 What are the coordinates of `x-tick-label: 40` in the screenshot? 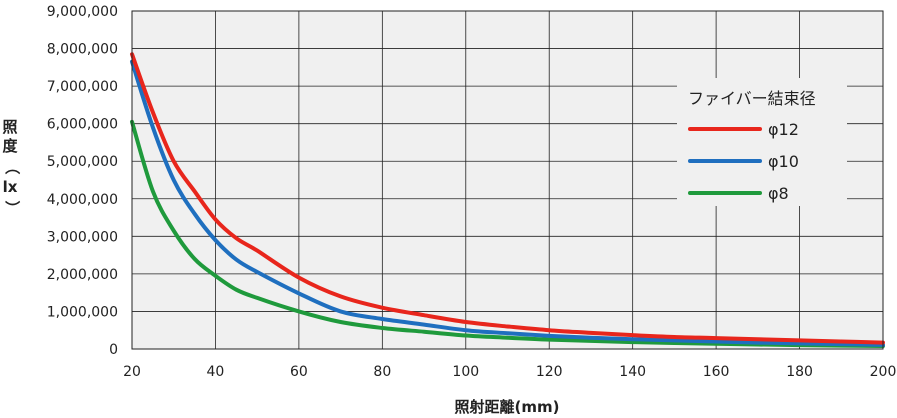 It's located at (216, 372).